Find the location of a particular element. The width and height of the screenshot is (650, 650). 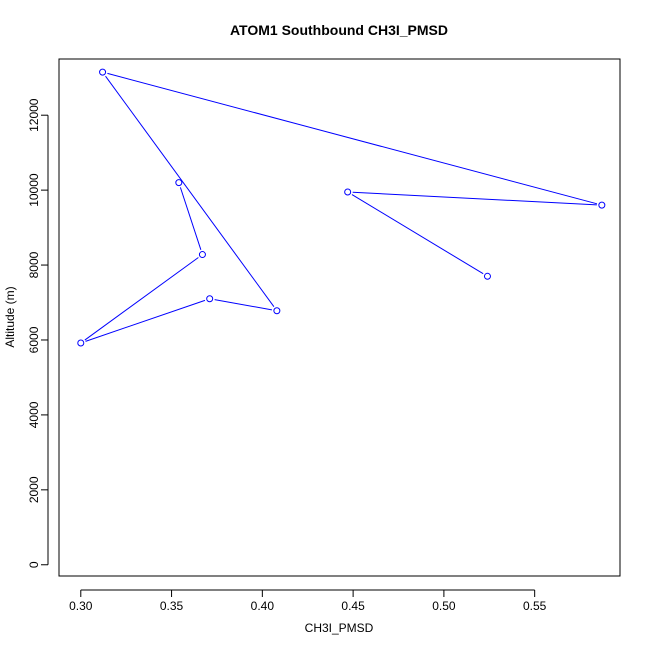

x-tick-label: 0.55 is located at coordinates (535, 606).